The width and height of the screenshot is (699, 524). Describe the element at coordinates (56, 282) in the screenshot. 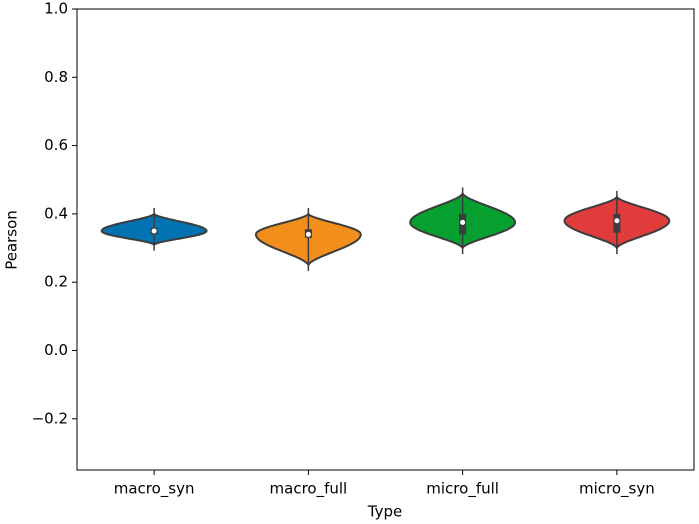

I see `y-tick-label: 0.2` at that location.